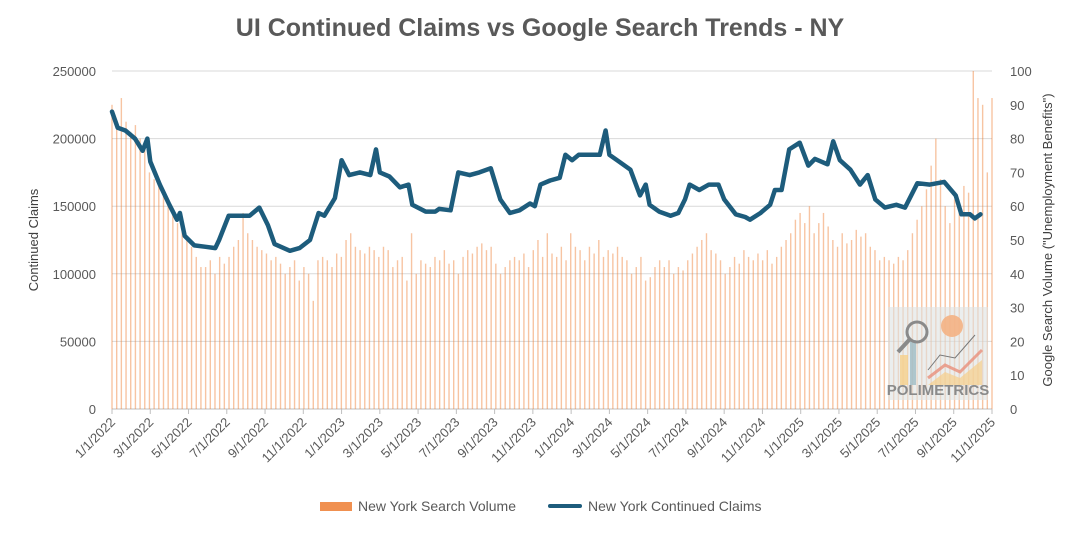 This screenshot has width=1080, height=533. I want to click on polimetrics-watermark: POLIMETRICS, so click(938, 353).